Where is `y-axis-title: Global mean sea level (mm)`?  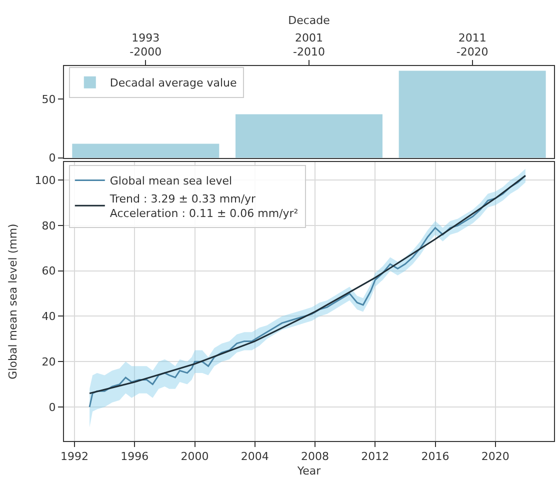
y-axis-title: Global mean sea level (mm) is located at coordinates (13, 302).